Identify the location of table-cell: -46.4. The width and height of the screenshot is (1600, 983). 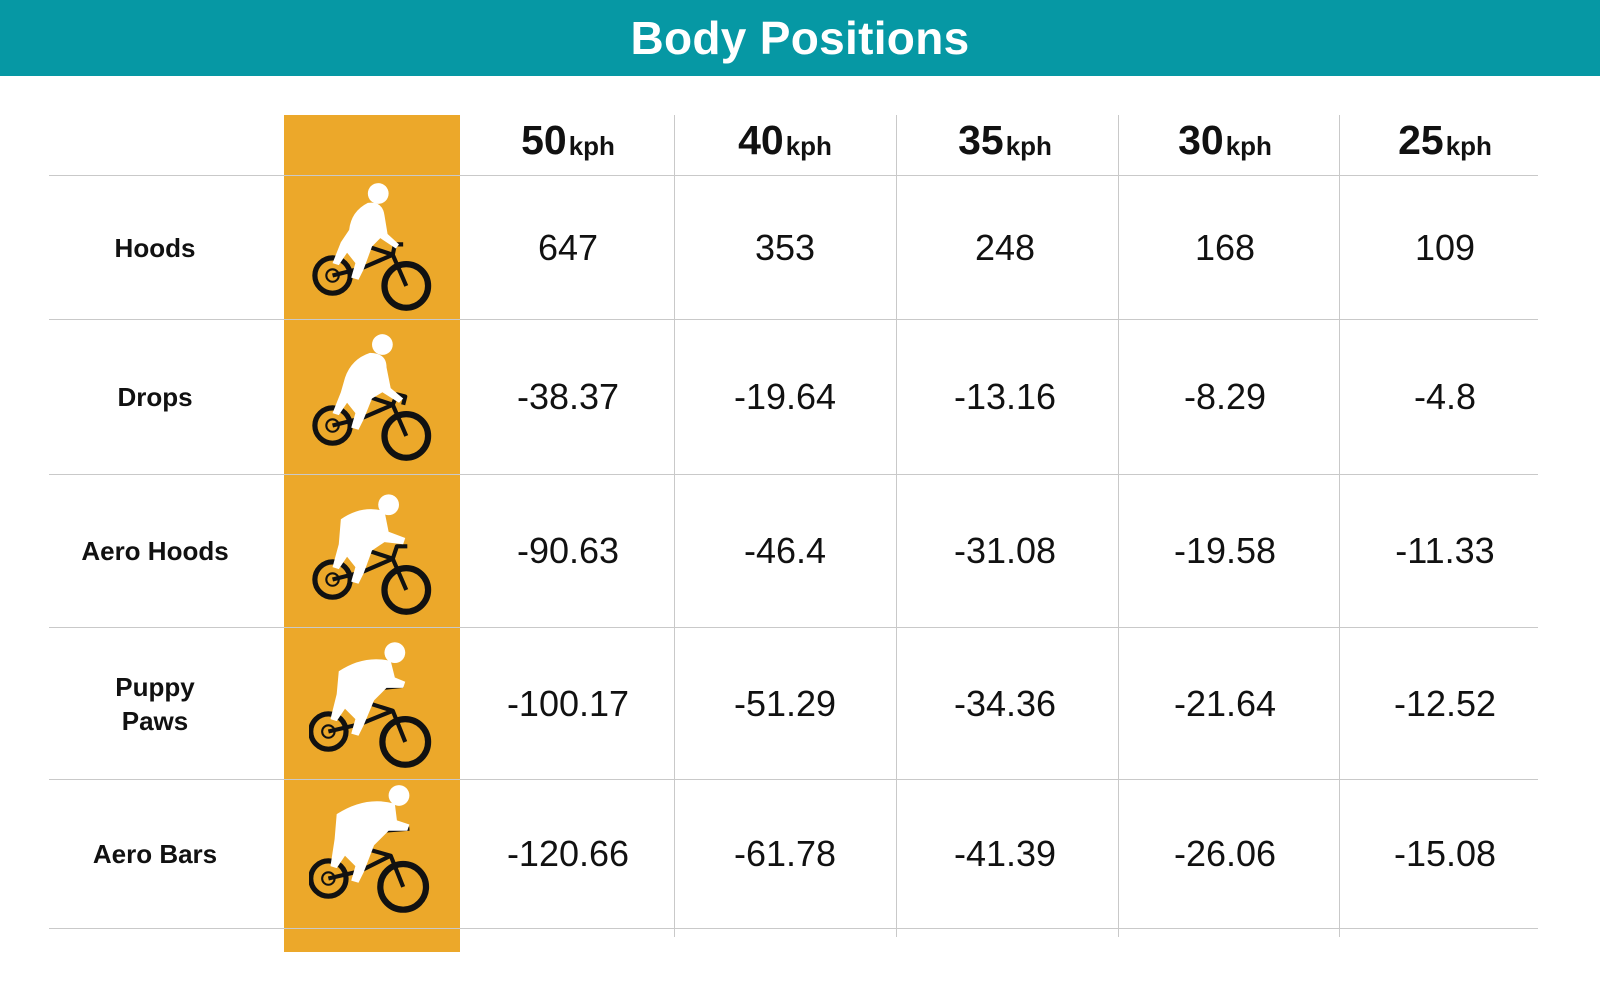
(785, 550).